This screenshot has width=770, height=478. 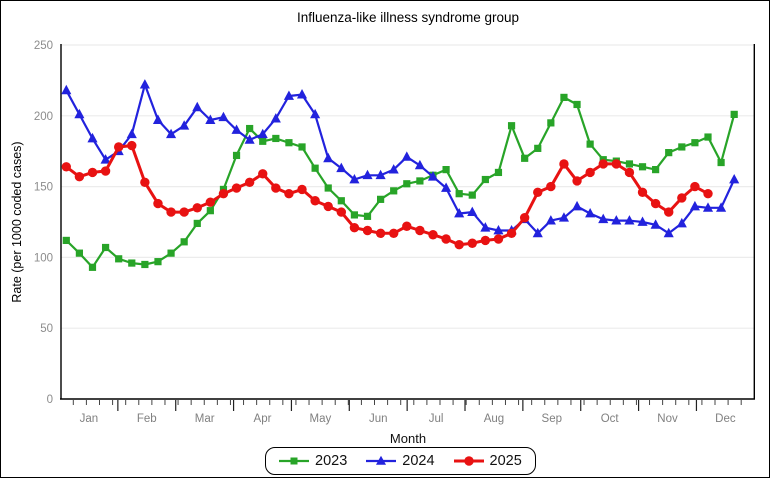 What do you see at coordinates (408, 17) in the screenshot?
I see `chart-title: Influenza-like illness syndrome group` at bounding box center [408, 17].